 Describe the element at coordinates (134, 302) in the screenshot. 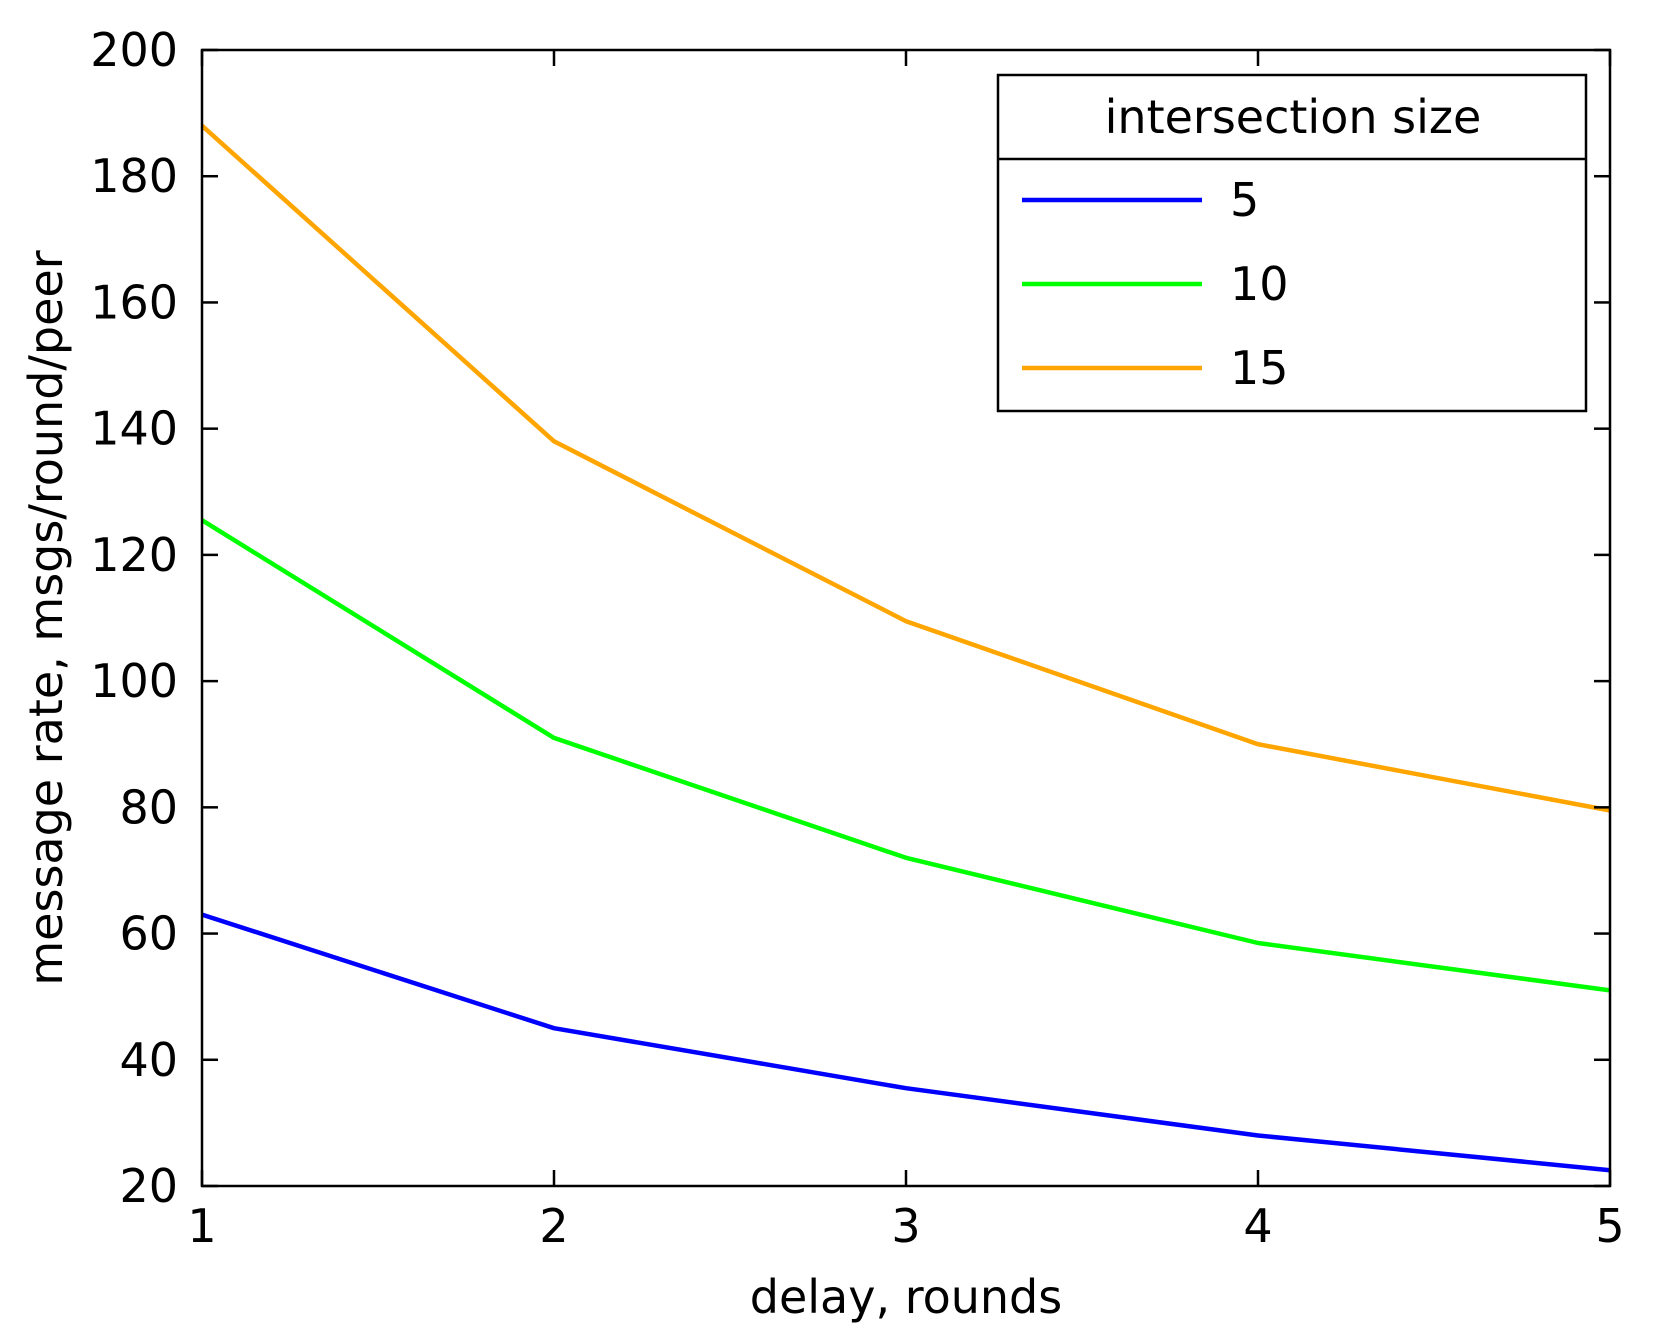

I see `y-tick-label: 160` at that location.